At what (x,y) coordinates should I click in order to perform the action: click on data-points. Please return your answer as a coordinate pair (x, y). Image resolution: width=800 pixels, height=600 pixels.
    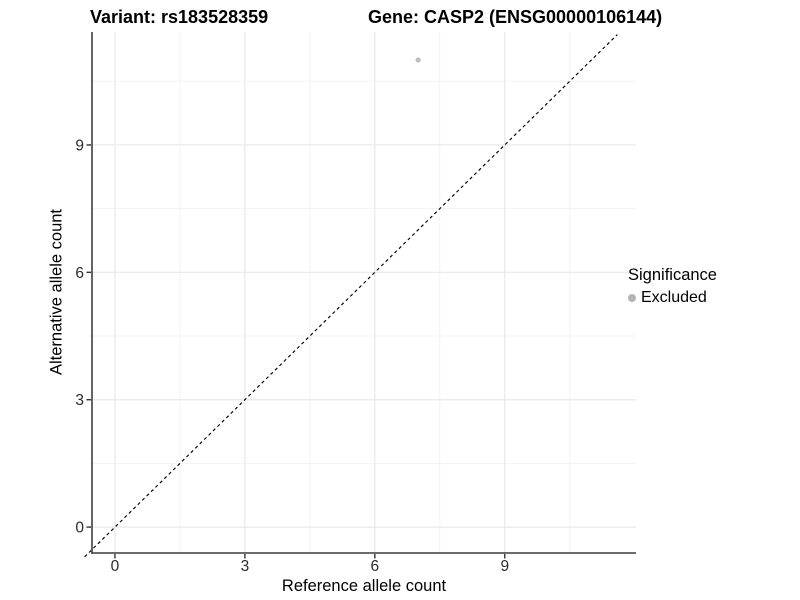
    Looking at the image, I should click on (418, 60).